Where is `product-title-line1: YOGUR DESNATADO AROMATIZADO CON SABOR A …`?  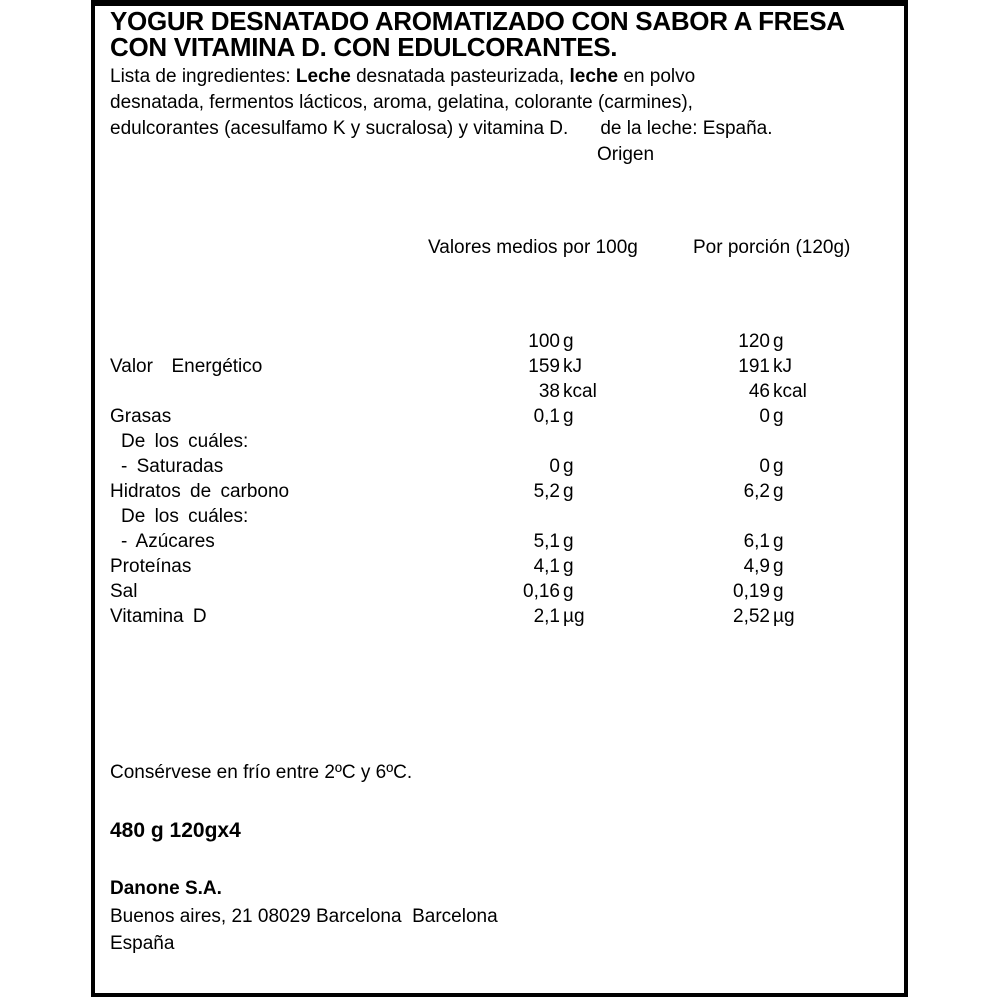 product-title-line1: YOGUR DESNATADO AROMATIZADO CON SABOR A … is located at coordinates (477, 21).